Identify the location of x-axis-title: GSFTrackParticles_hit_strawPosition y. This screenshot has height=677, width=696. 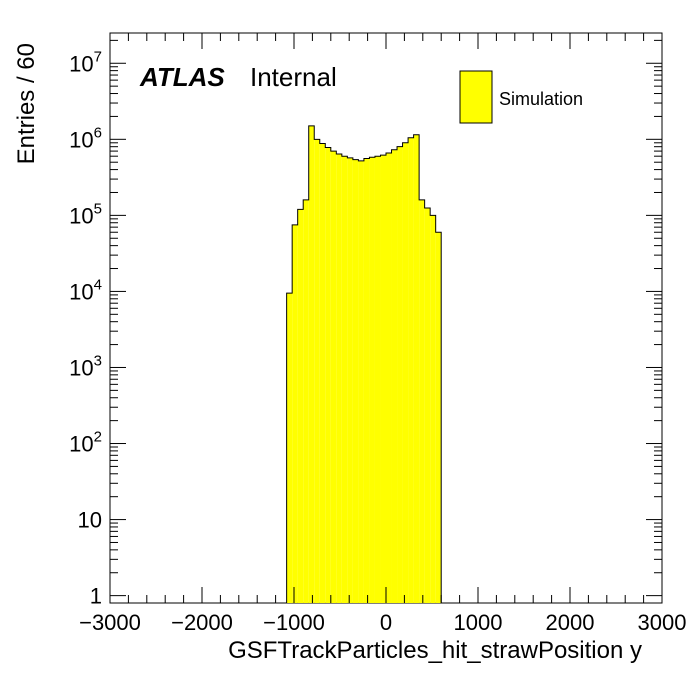
(435, 650).